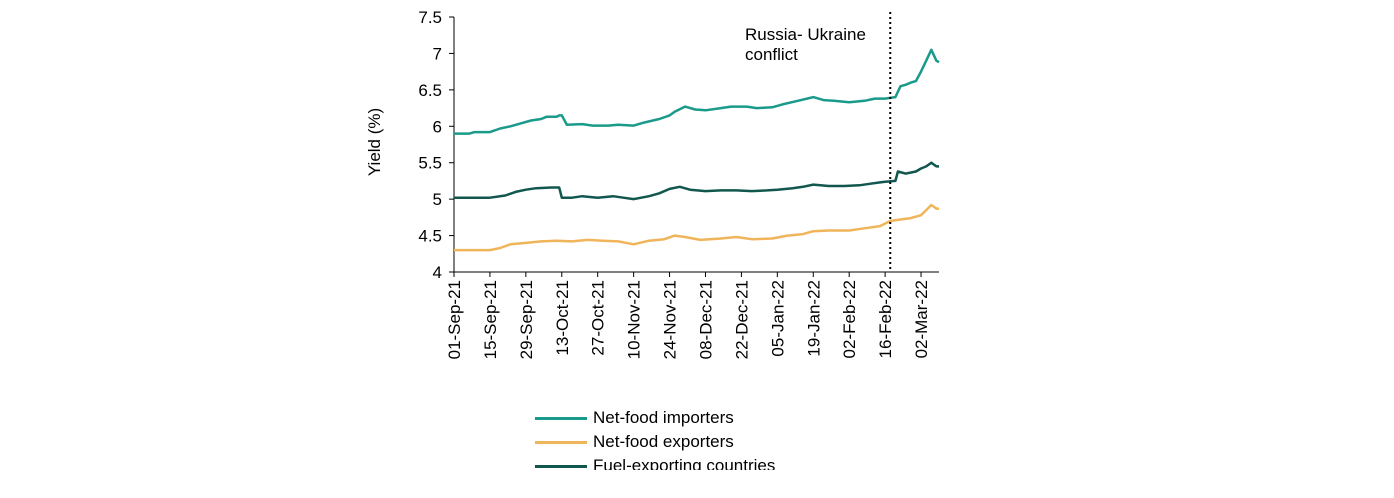 This screenshot has width=1394, height=498. I want to click on x-tick-label: 05-Jan-22, so click(777, 318).